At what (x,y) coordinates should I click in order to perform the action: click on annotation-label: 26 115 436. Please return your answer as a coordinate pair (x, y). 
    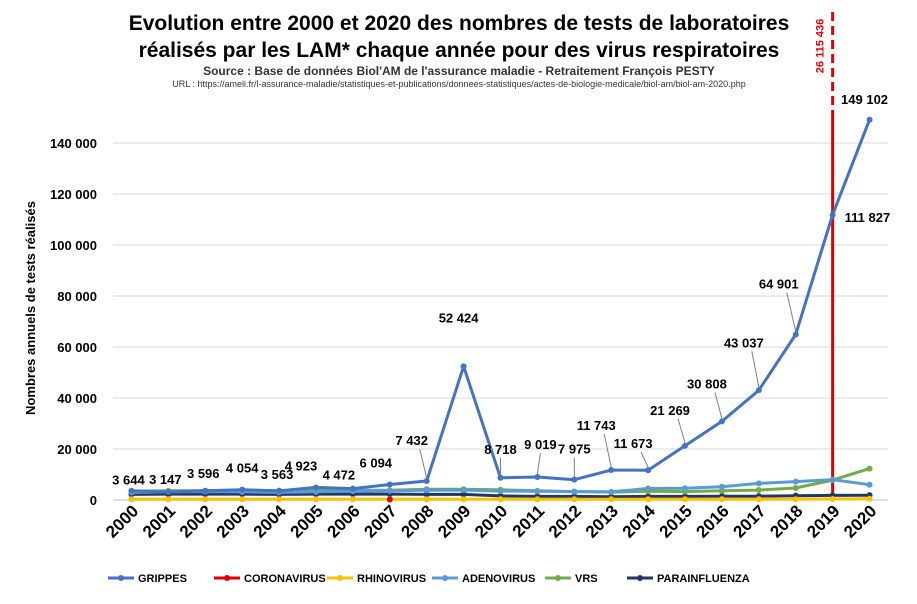
    Looking at the image, I should click on (821, 46).